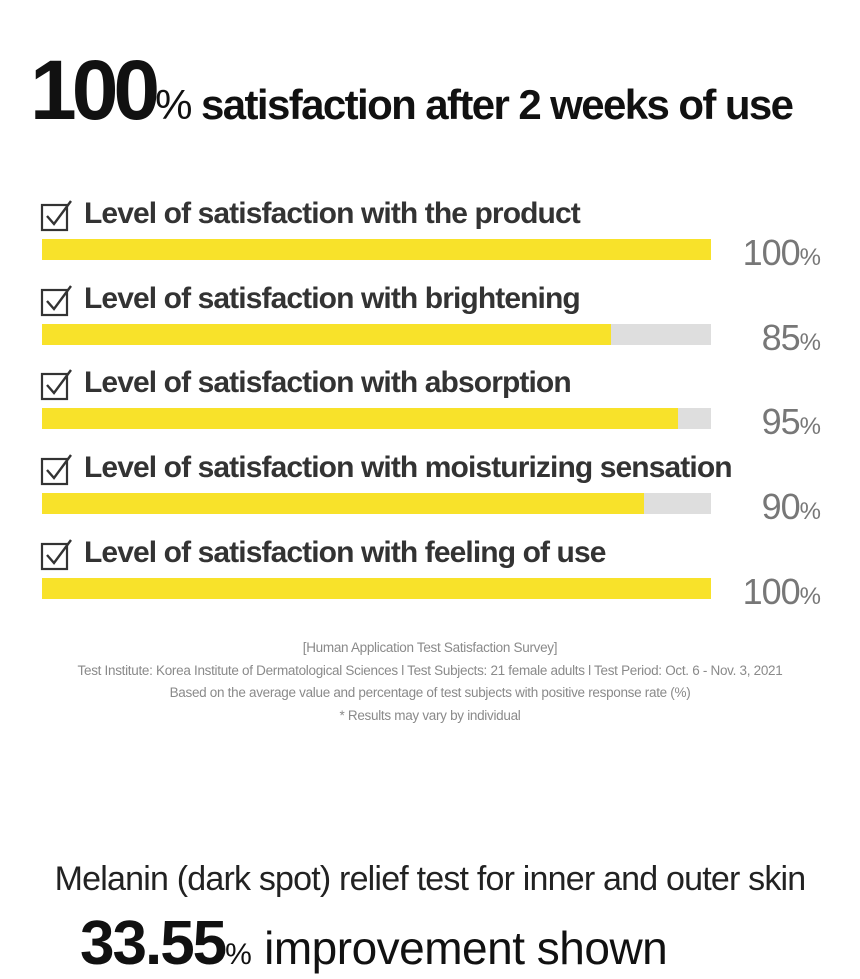 The height and width of the screenshot is (979, 860). I want to click on improvement-text: improvement shown, so click(459, 948).